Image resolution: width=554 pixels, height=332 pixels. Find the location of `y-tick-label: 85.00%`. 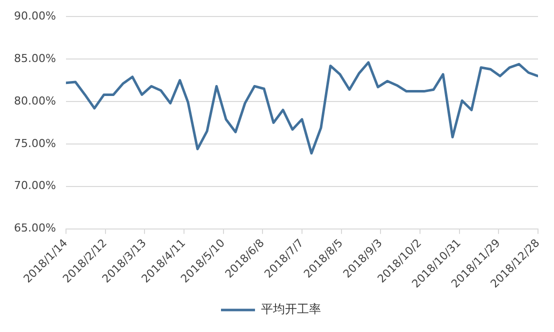

y-tick-label: 85.00% is located at coordinates (35, 58).